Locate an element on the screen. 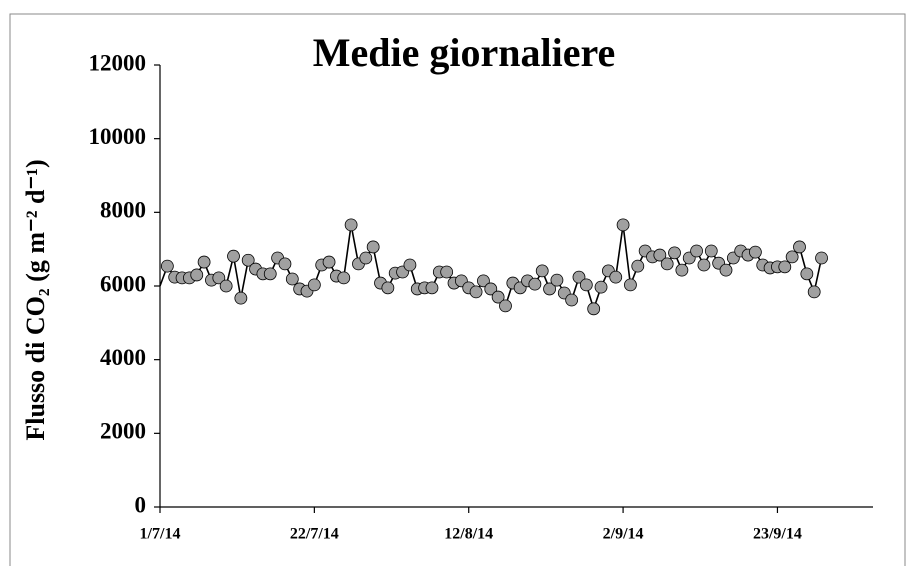 This screenshot has height=566, width=914. x-tick-label: 1/7/14 is located at coordinates (160, 534).